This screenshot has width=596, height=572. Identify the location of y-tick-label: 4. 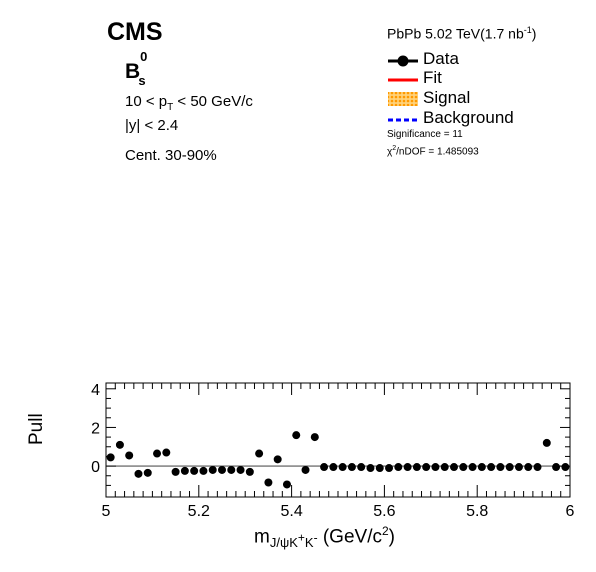
(95, 390).